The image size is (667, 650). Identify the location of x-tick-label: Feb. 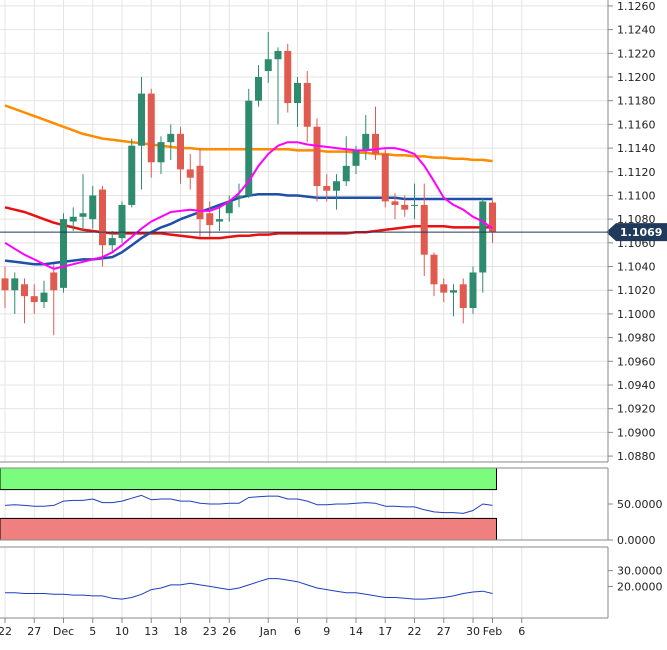
(492, 631).